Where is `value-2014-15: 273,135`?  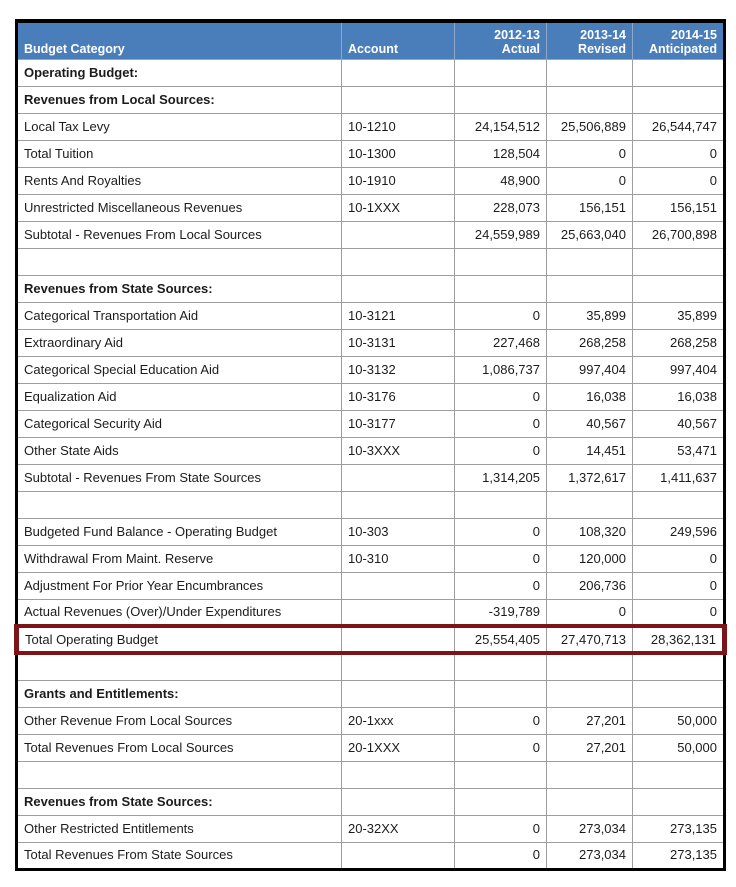
value-2014-15: 273,135 is located at coordinates (678, 828).